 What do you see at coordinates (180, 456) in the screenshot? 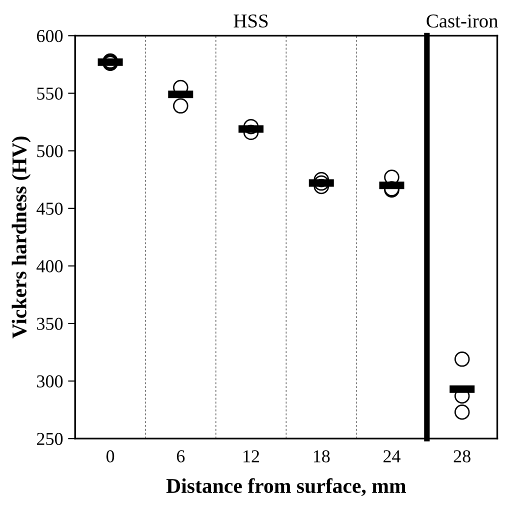
I see `x-tick-label: 6` at bounding box center [180, 456].